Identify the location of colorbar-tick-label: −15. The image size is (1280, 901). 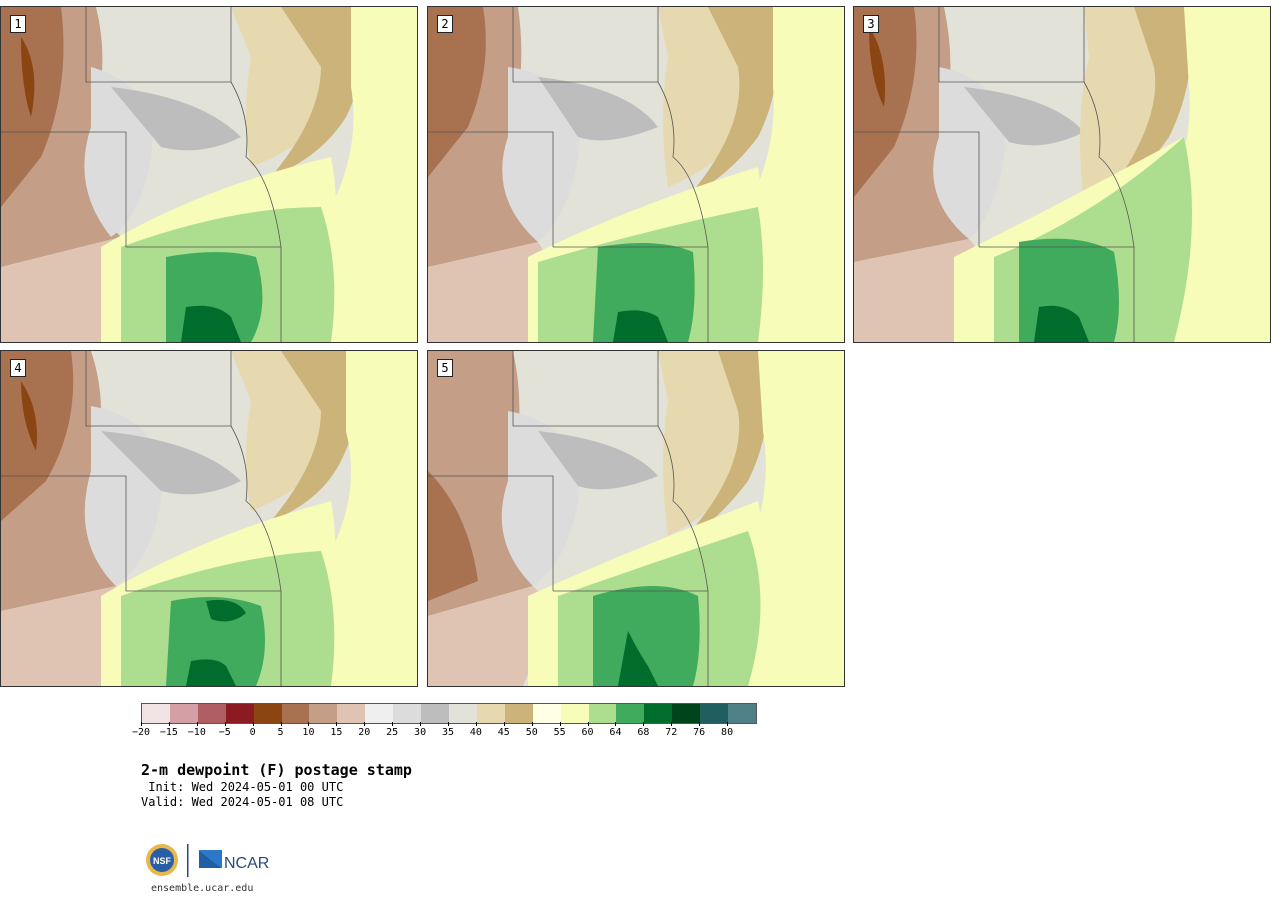
(168, 732).